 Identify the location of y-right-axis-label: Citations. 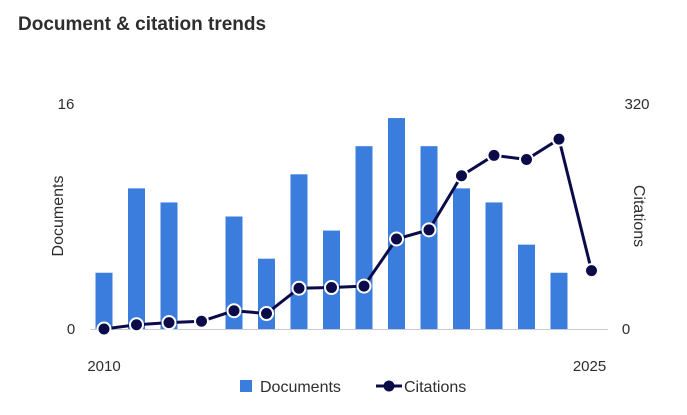
(638, 216).